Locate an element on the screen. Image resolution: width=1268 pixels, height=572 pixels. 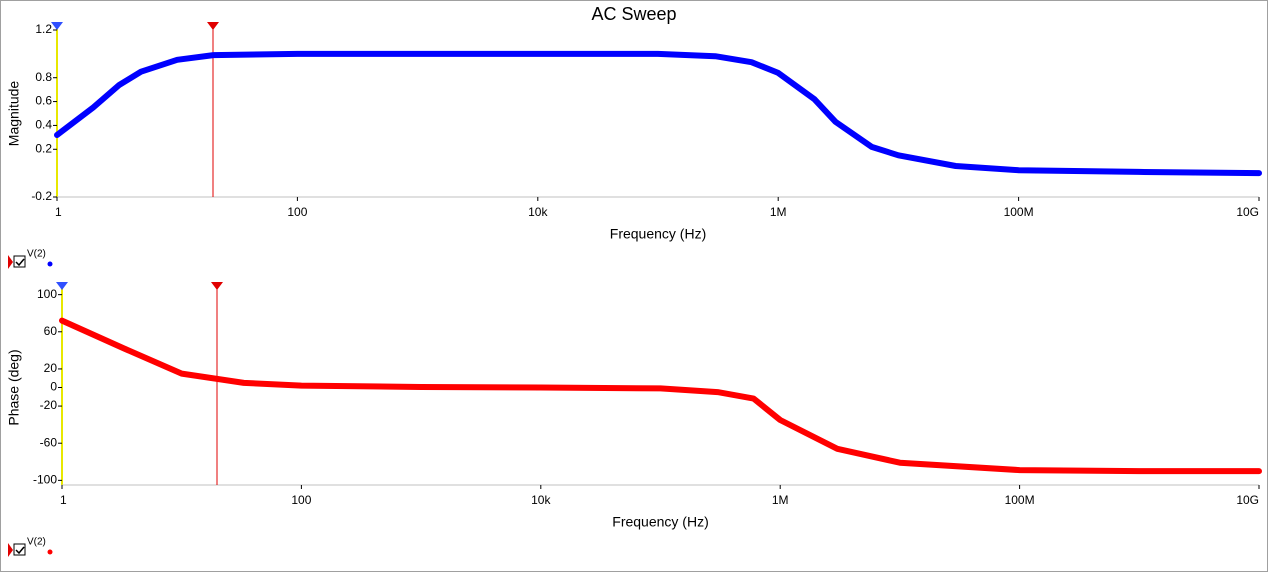
y-tick-label: -20 is located at coordinates (49, 405).